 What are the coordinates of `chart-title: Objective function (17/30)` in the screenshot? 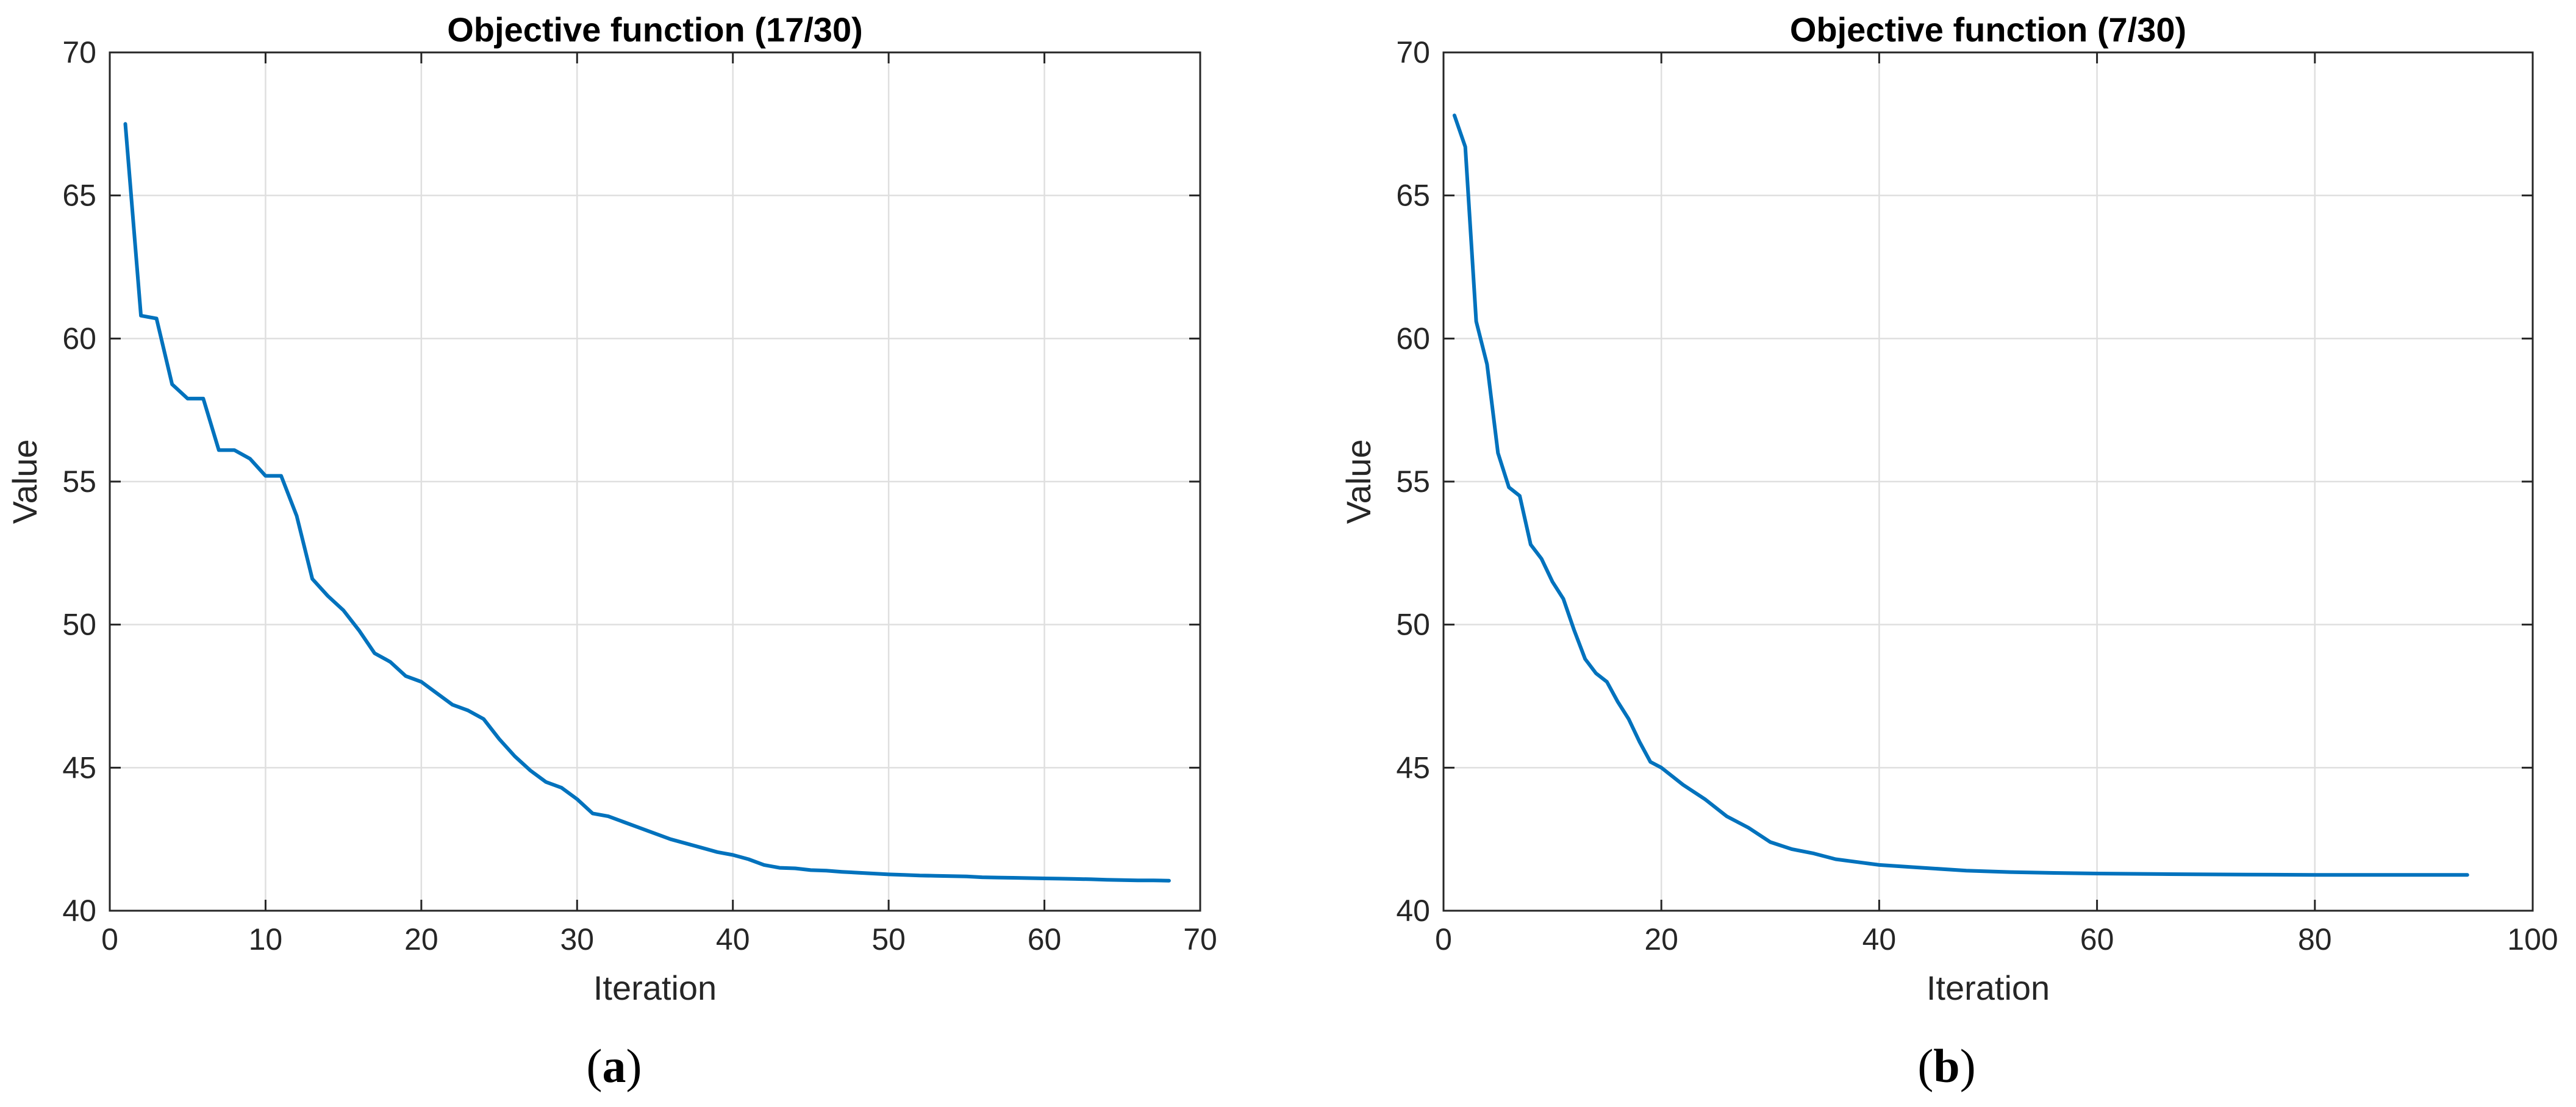 It's located at (655, 29).